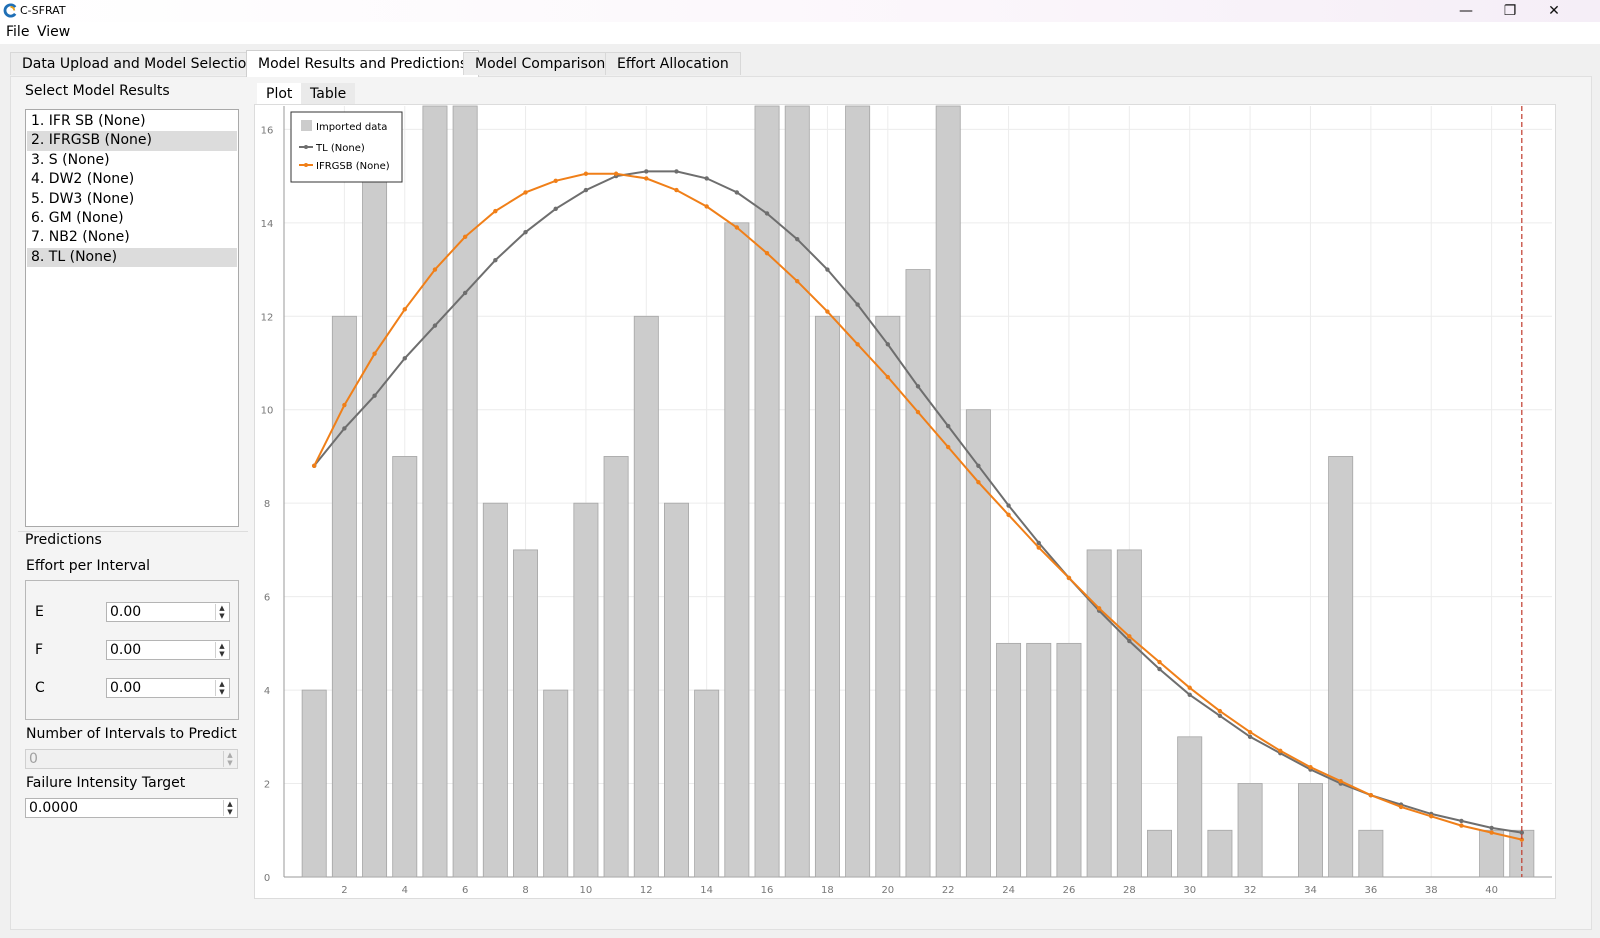  Describe the element at coordinates (63, 540) in the screenshot. I see `predictions-title: Predictions` at that location.